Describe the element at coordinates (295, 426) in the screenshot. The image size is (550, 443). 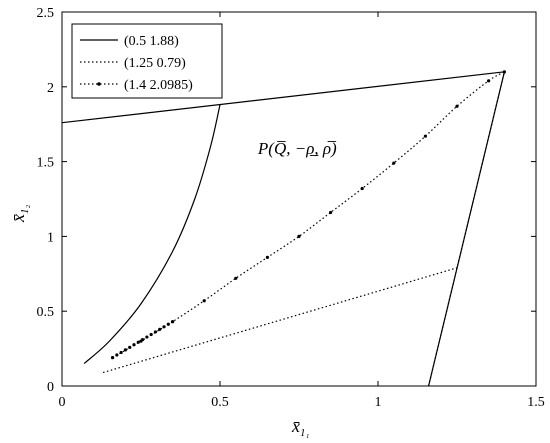
I see `x-axis-label-symbol: x̄` at that location.